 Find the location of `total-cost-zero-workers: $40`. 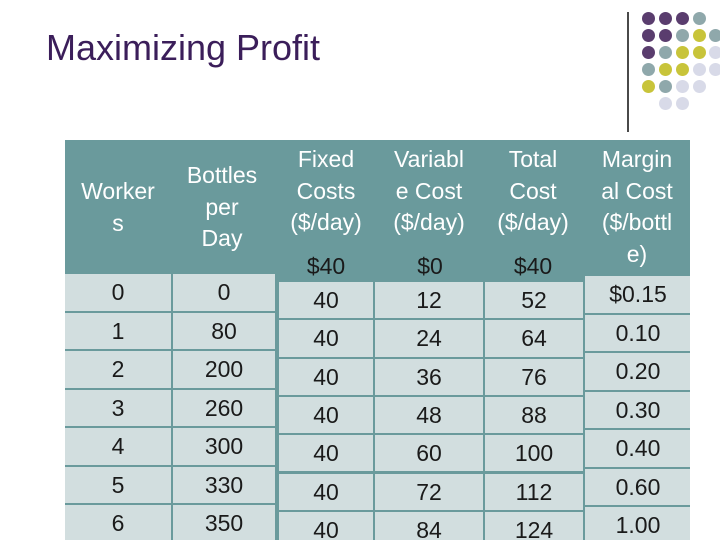

total-cost-zero-workers: $40 is located at coordinates (533, 266).